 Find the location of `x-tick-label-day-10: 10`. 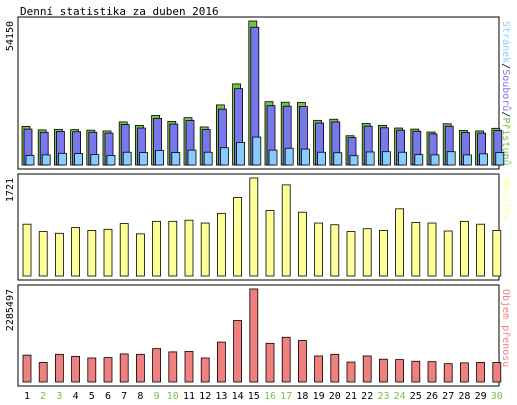

x-tick-label-day-10: 10 is located at coordinates (173, 396).